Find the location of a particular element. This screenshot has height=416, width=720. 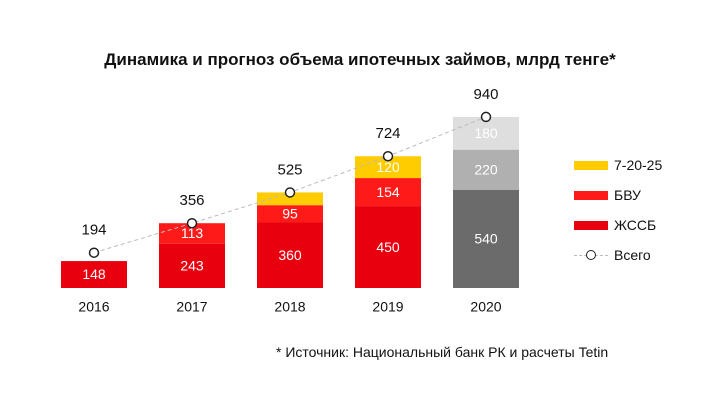

data-label: 120 is located at coordinates (388, 167).